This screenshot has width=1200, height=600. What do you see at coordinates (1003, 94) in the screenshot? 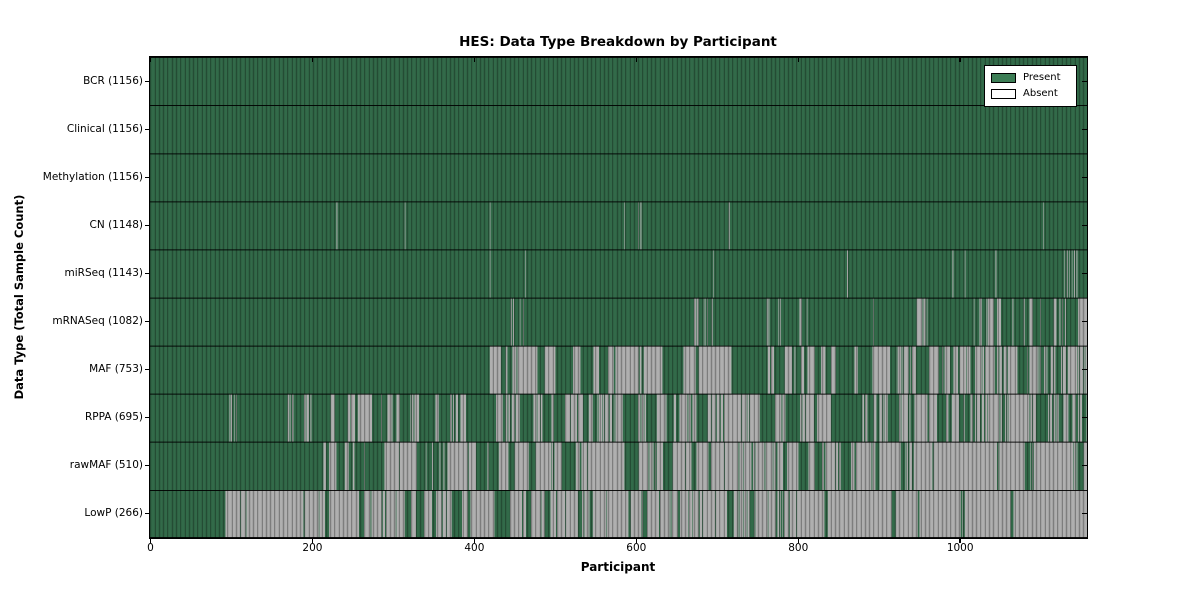
I see `legend-absent-swatch` at bounding box center [1003, 94].